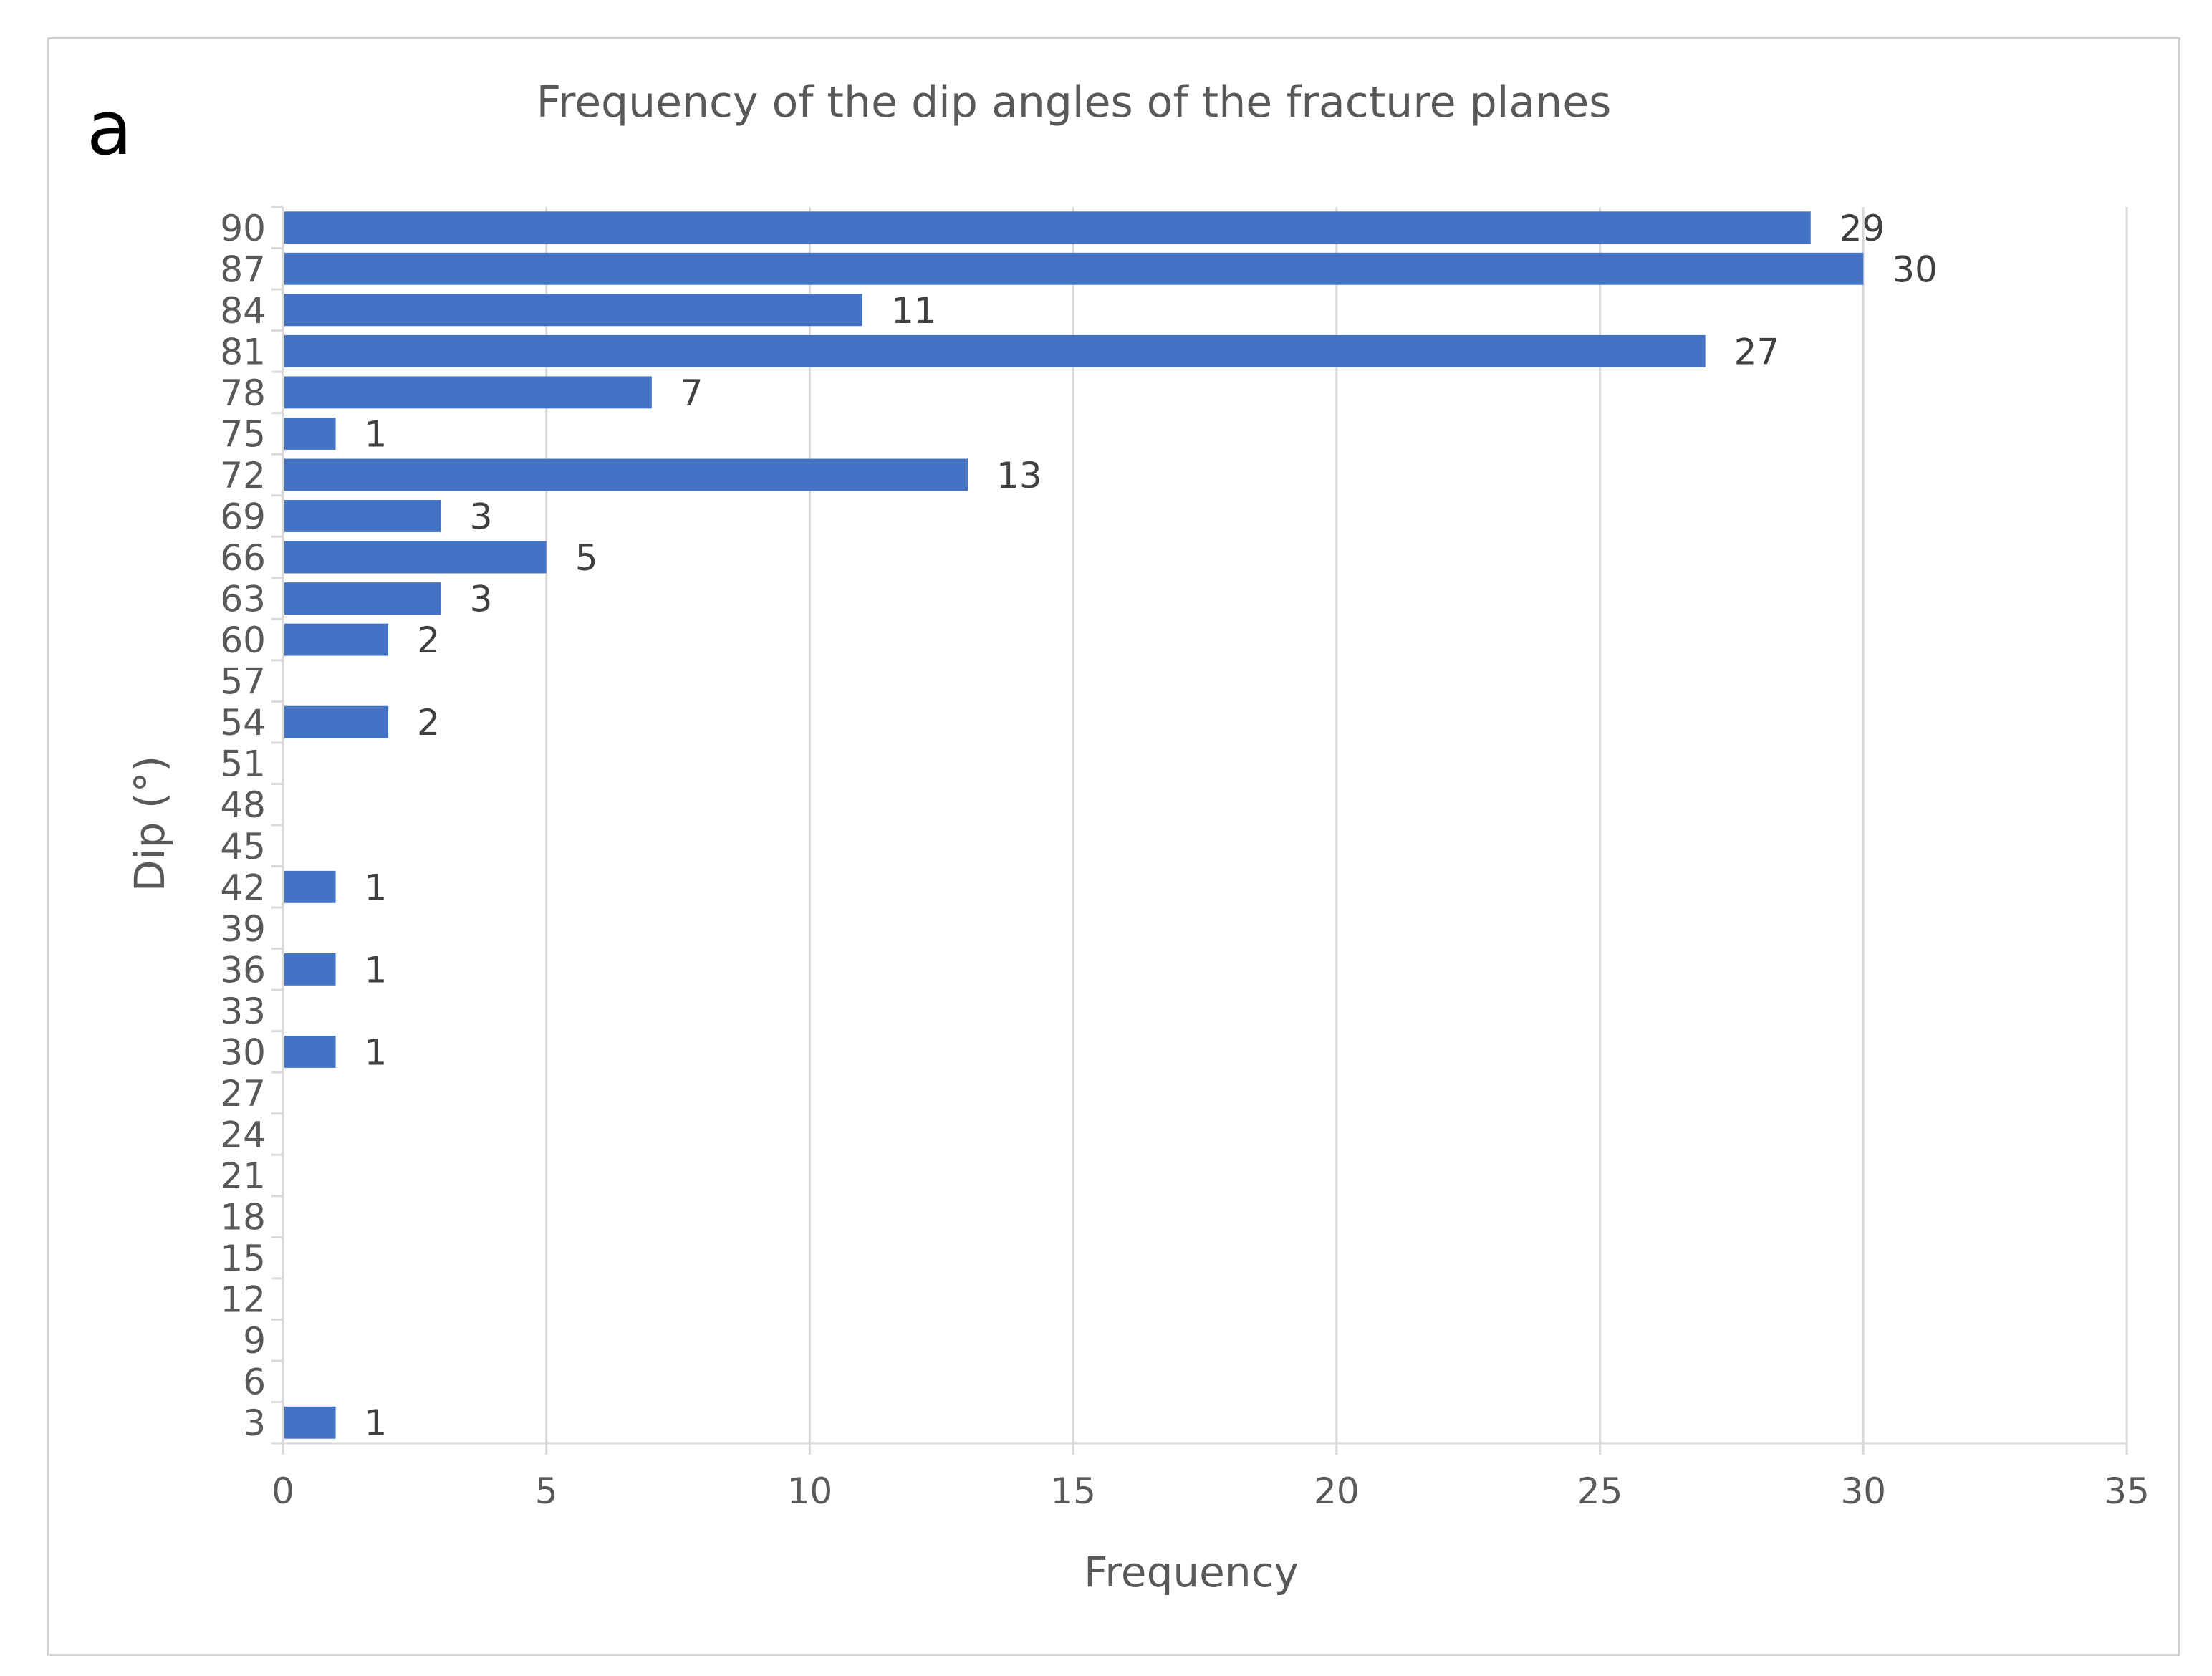  I want to click on y-tick-label: 90, so click(243, 229).